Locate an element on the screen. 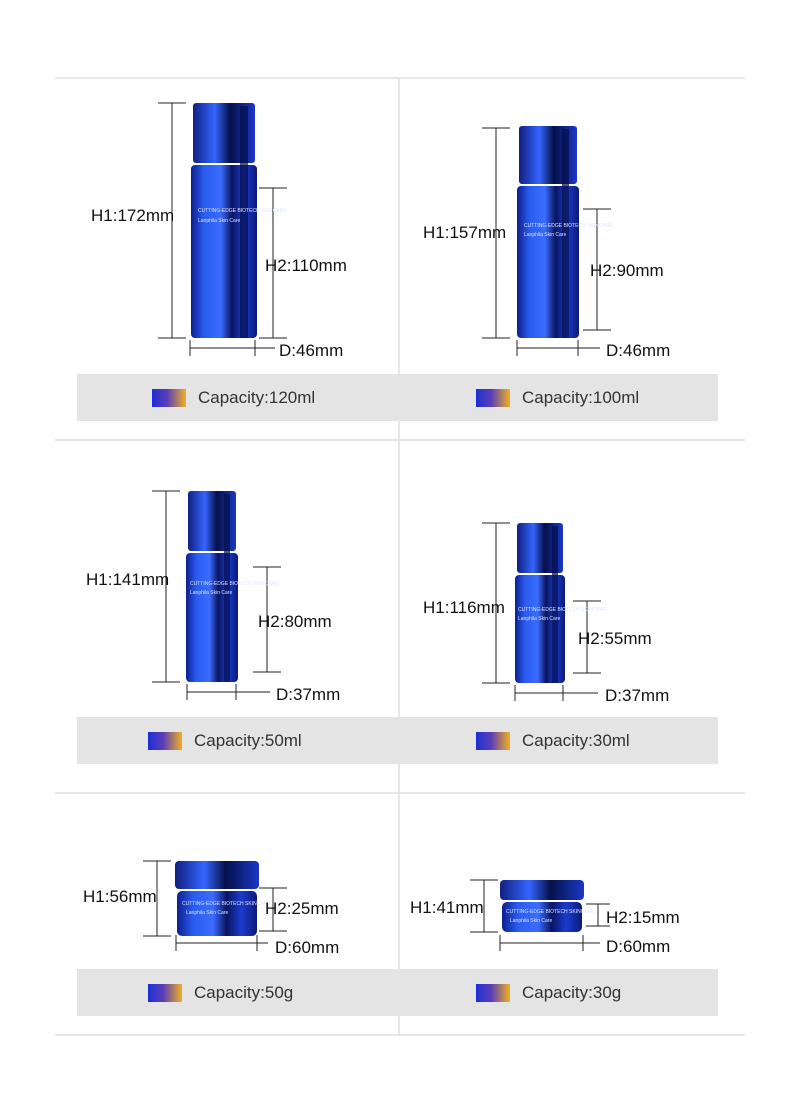  jar-6-line: Lanphila Skin Care is located at coordinates (531, 921).